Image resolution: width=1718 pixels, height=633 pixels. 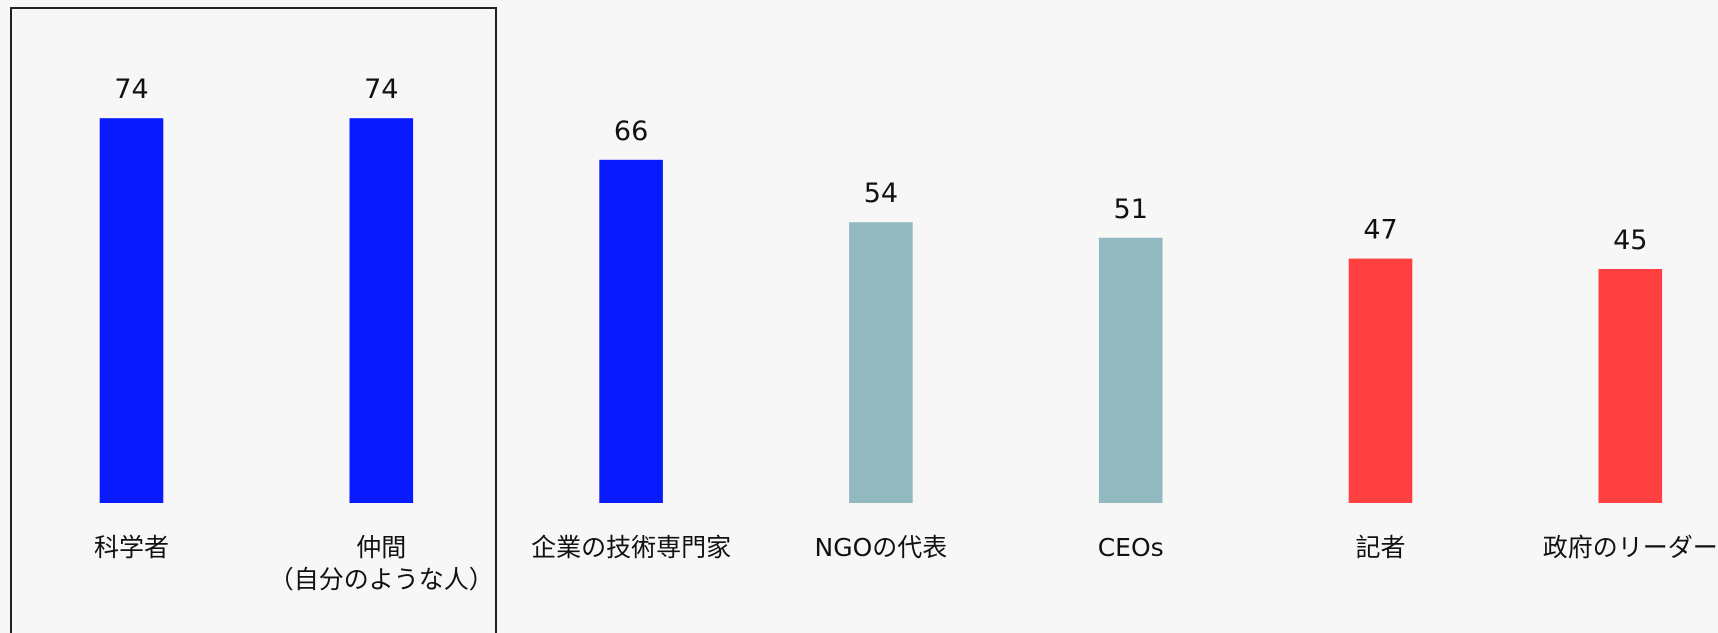 What do you see at coordinates (631, 547) in the screenshot?
I see `x-tick-label: 企業の技術専門家` at bounding box center [631, 547].